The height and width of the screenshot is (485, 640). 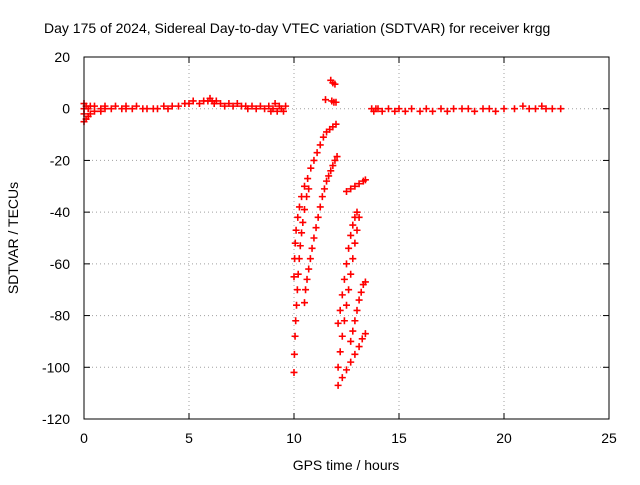 I want to click on x-tick-label: 20, so click(x=504, y=438).